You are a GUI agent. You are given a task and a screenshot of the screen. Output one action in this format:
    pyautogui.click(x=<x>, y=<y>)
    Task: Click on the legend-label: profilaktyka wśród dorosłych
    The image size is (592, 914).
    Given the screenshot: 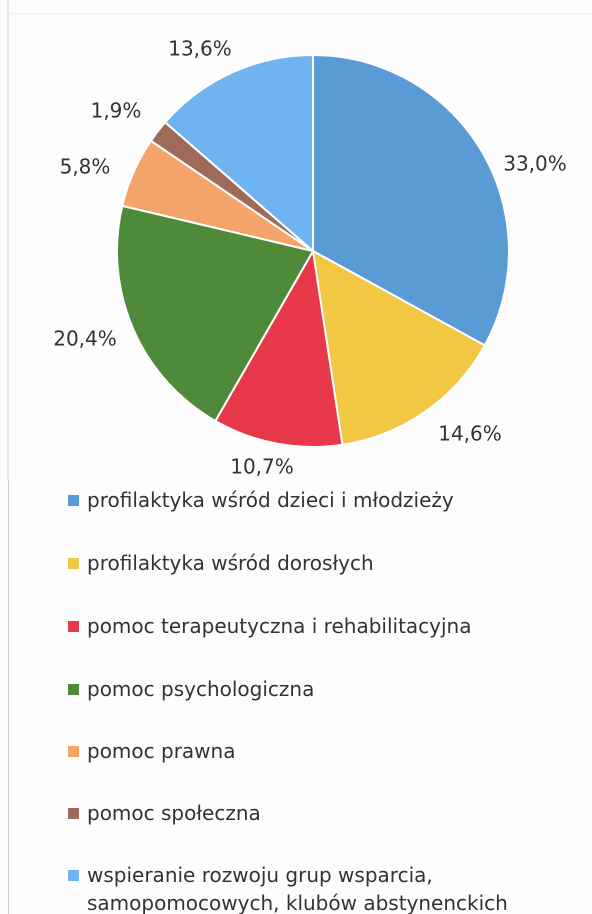 What is the action you would take?
    pyautogui.click(x=230, y=563)
    